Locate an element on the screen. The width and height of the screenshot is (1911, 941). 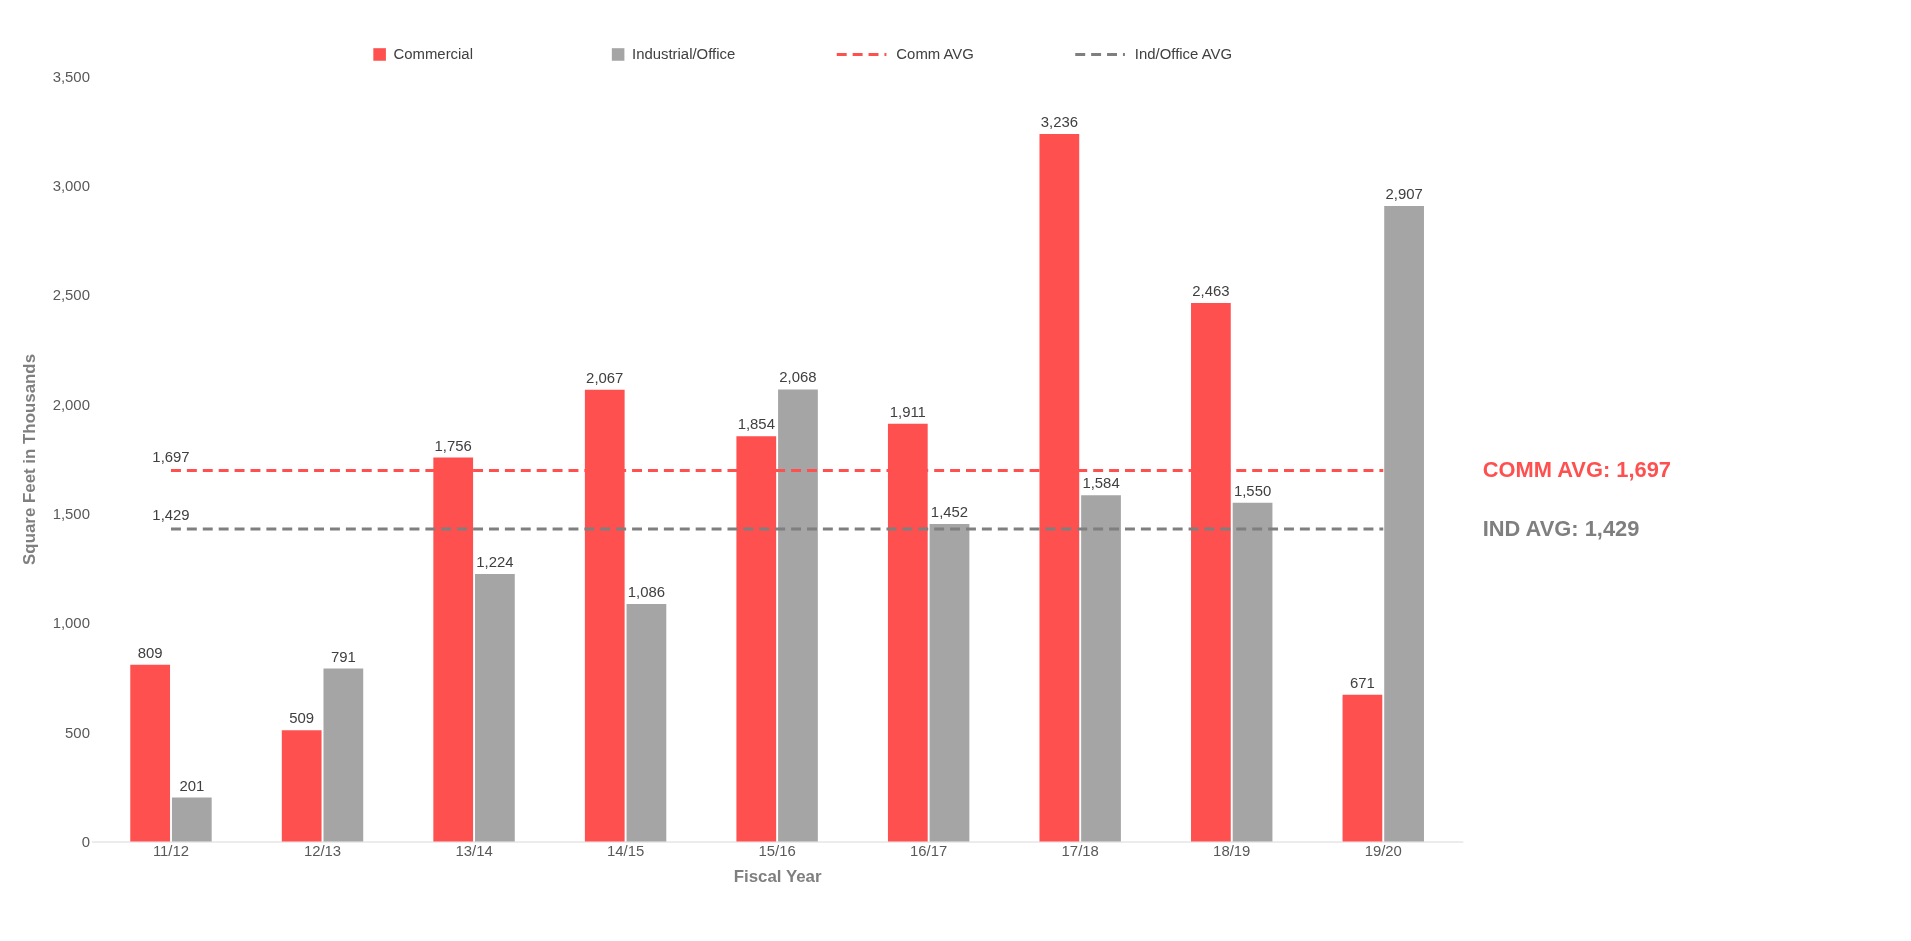
x-axis-title: Fiscal Year is located at coordinates (777, 876).